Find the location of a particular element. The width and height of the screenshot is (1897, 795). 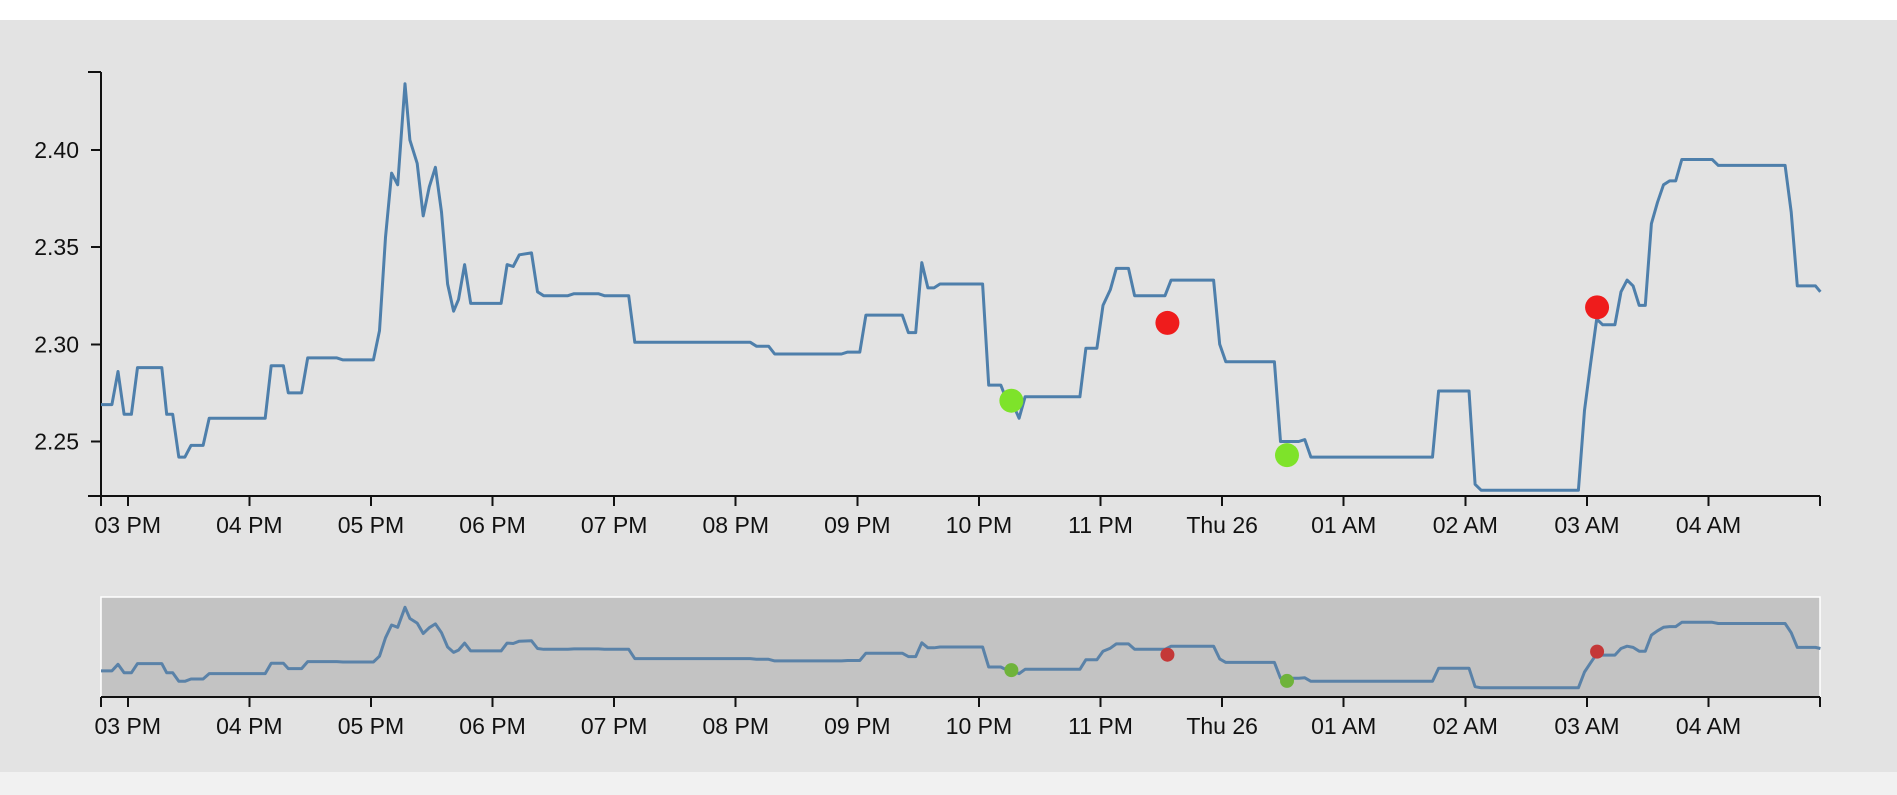

brush-x-tick-label: 08 PM is located at coordinates (736, 726).